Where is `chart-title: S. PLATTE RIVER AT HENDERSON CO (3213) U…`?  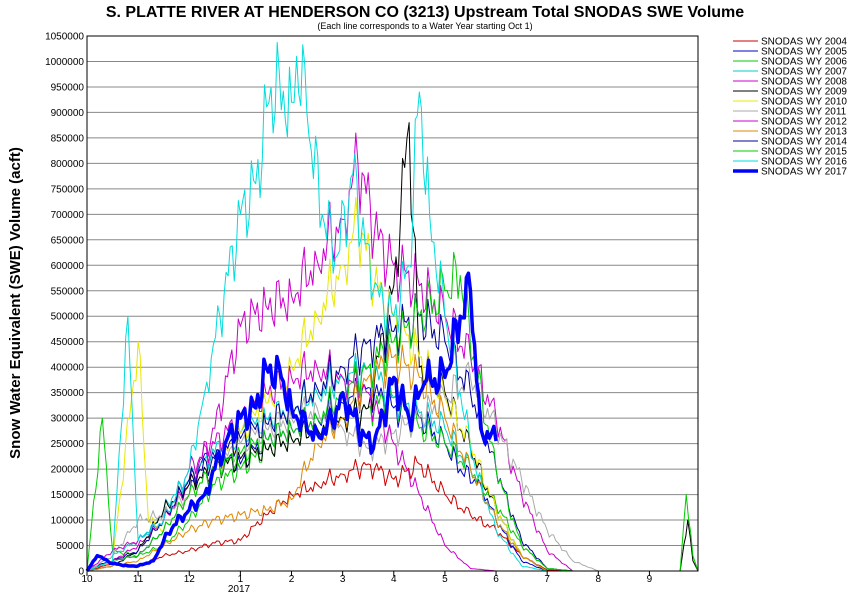
chart-title: S. PLATTE RIVER AT HENDERSON CO (3213) U… is located at coordinates (425, 12).